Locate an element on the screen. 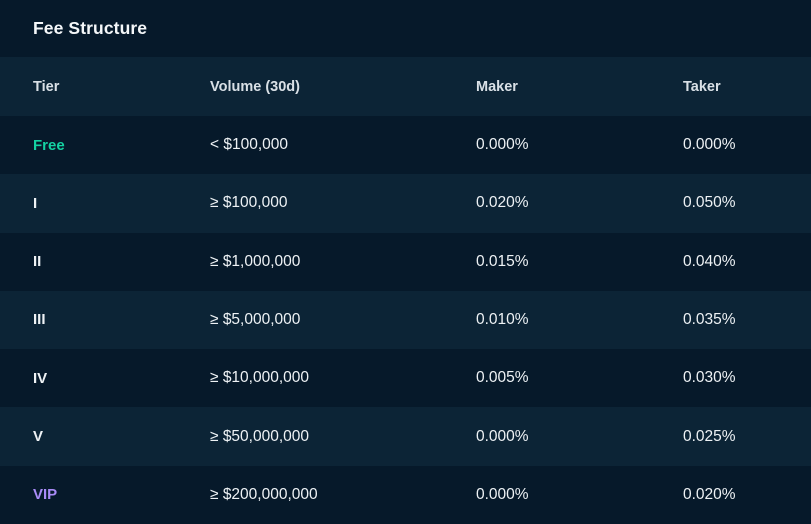 This screenshot has height=524, width=811. column-header-volume: Volume (30d) is located at coordinates (255, 86).